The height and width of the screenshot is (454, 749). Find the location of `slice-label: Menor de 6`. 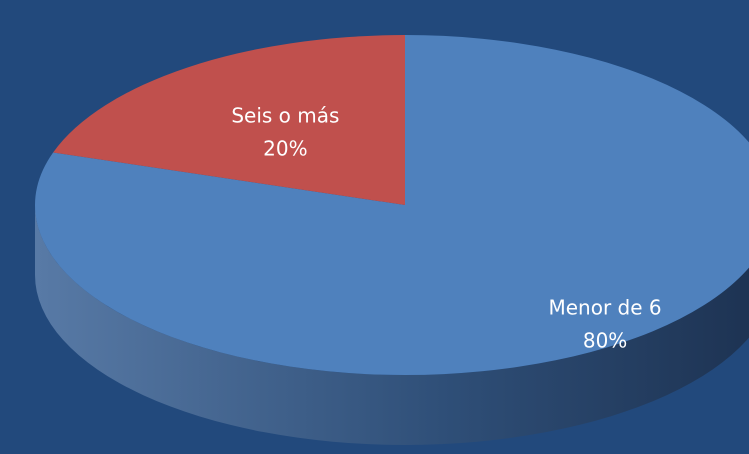

slice-label: Menor de 6 is located at coordinates (605, 308).